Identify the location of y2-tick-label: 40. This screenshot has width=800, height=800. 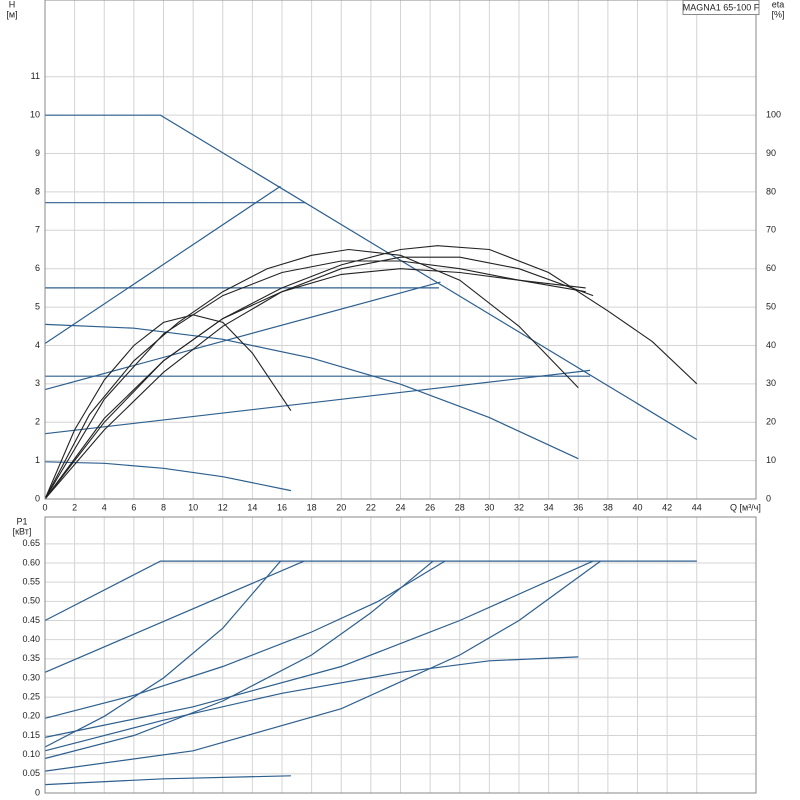
(771, 345).